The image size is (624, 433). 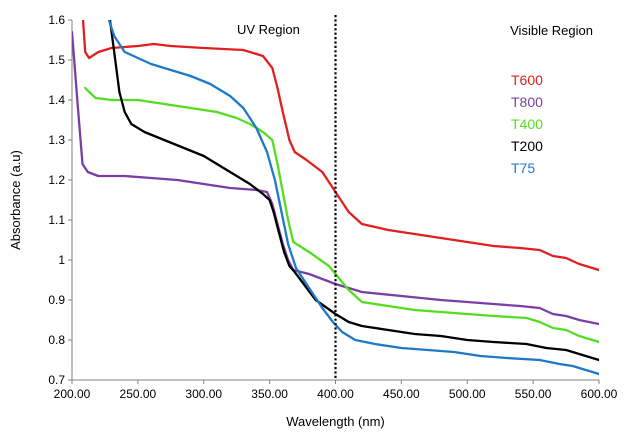 What do you see at coordinates (138, 394) in the screenshot?
I see `x-tick-label: 250.00` at bounding box center [138, 394].